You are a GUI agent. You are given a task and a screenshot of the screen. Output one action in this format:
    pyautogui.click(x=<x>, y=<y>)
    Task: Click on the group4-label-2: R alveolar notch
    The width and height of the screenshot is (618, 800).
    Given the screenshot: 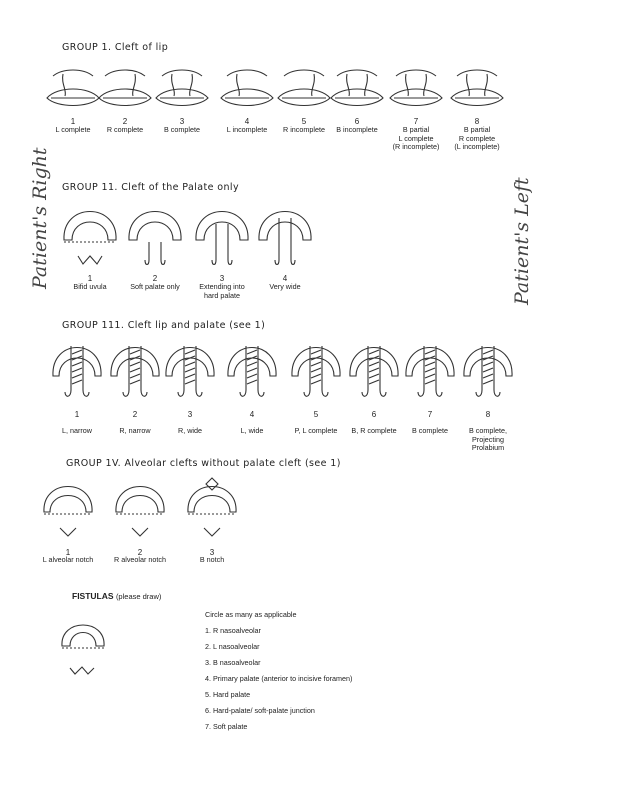 What is the action you would take?
    pyautogui.click(x=140, y=559)
    